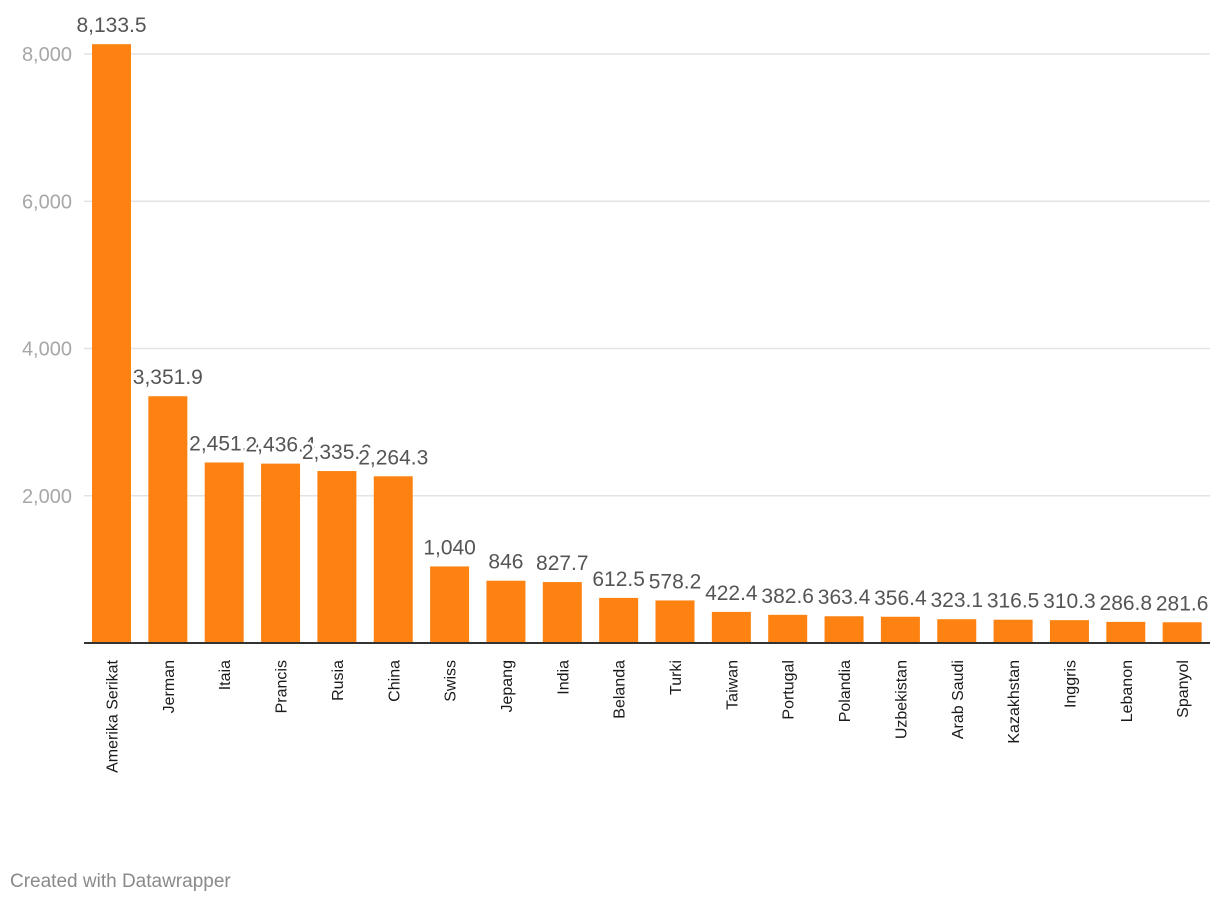 The height and width of the screenshot is (906, 1220). I want to click on category-label: Spanyol, so click(1183, 689).